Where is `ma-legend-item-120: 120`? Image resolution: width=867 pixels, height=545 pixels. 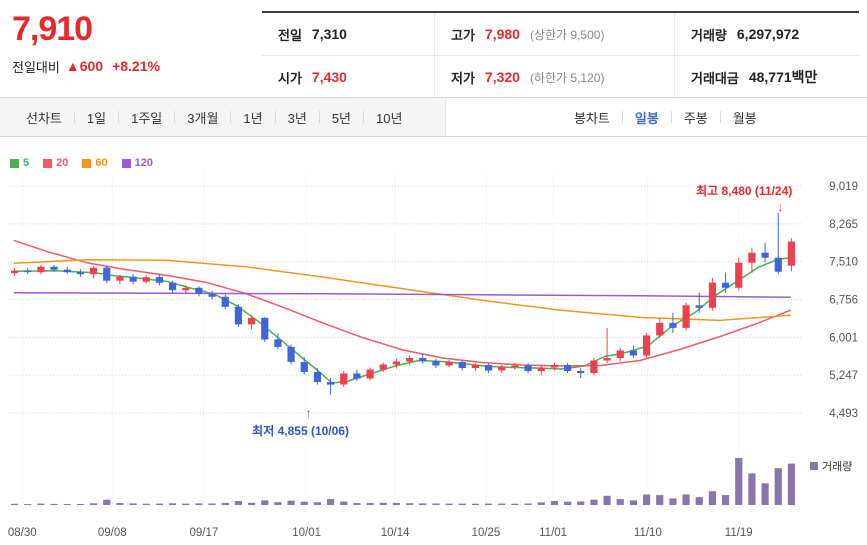
ma-legend-item-120: 120 is located at coordinates (137, 163).